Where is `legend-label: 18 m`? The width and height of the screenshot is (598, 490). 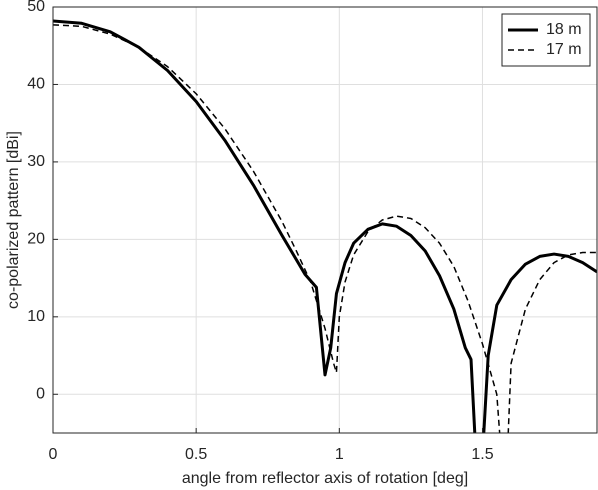
legend-label: 18 m is located at coordinates (564, 29).